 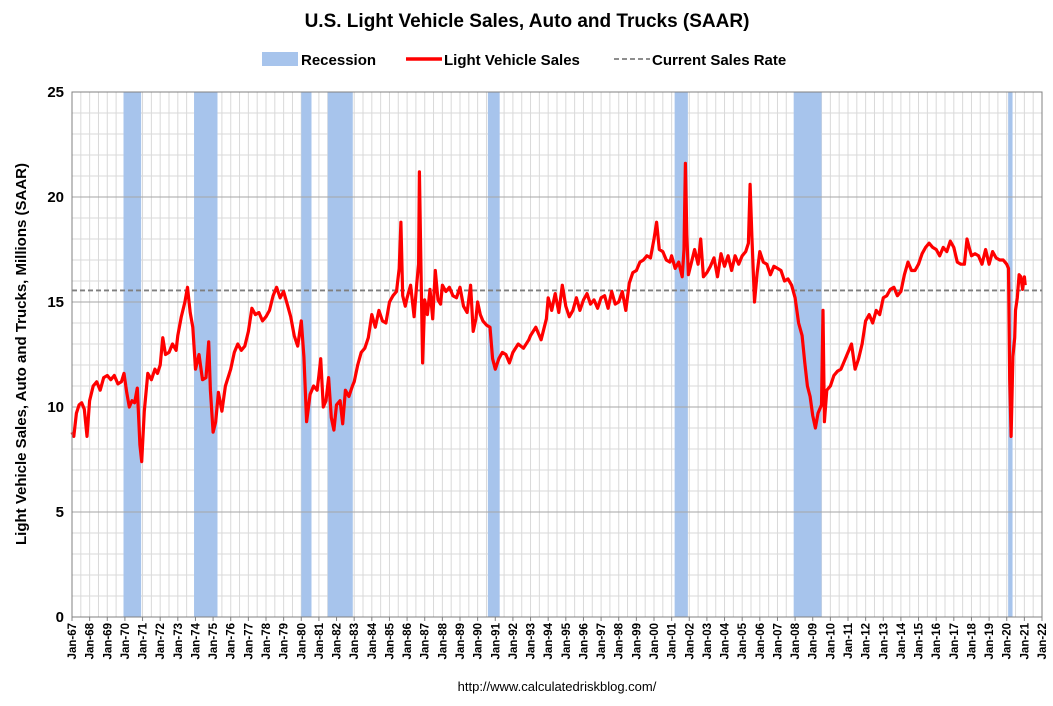 I want to click on y-tick-label: 10, so click(x=55, y=407).